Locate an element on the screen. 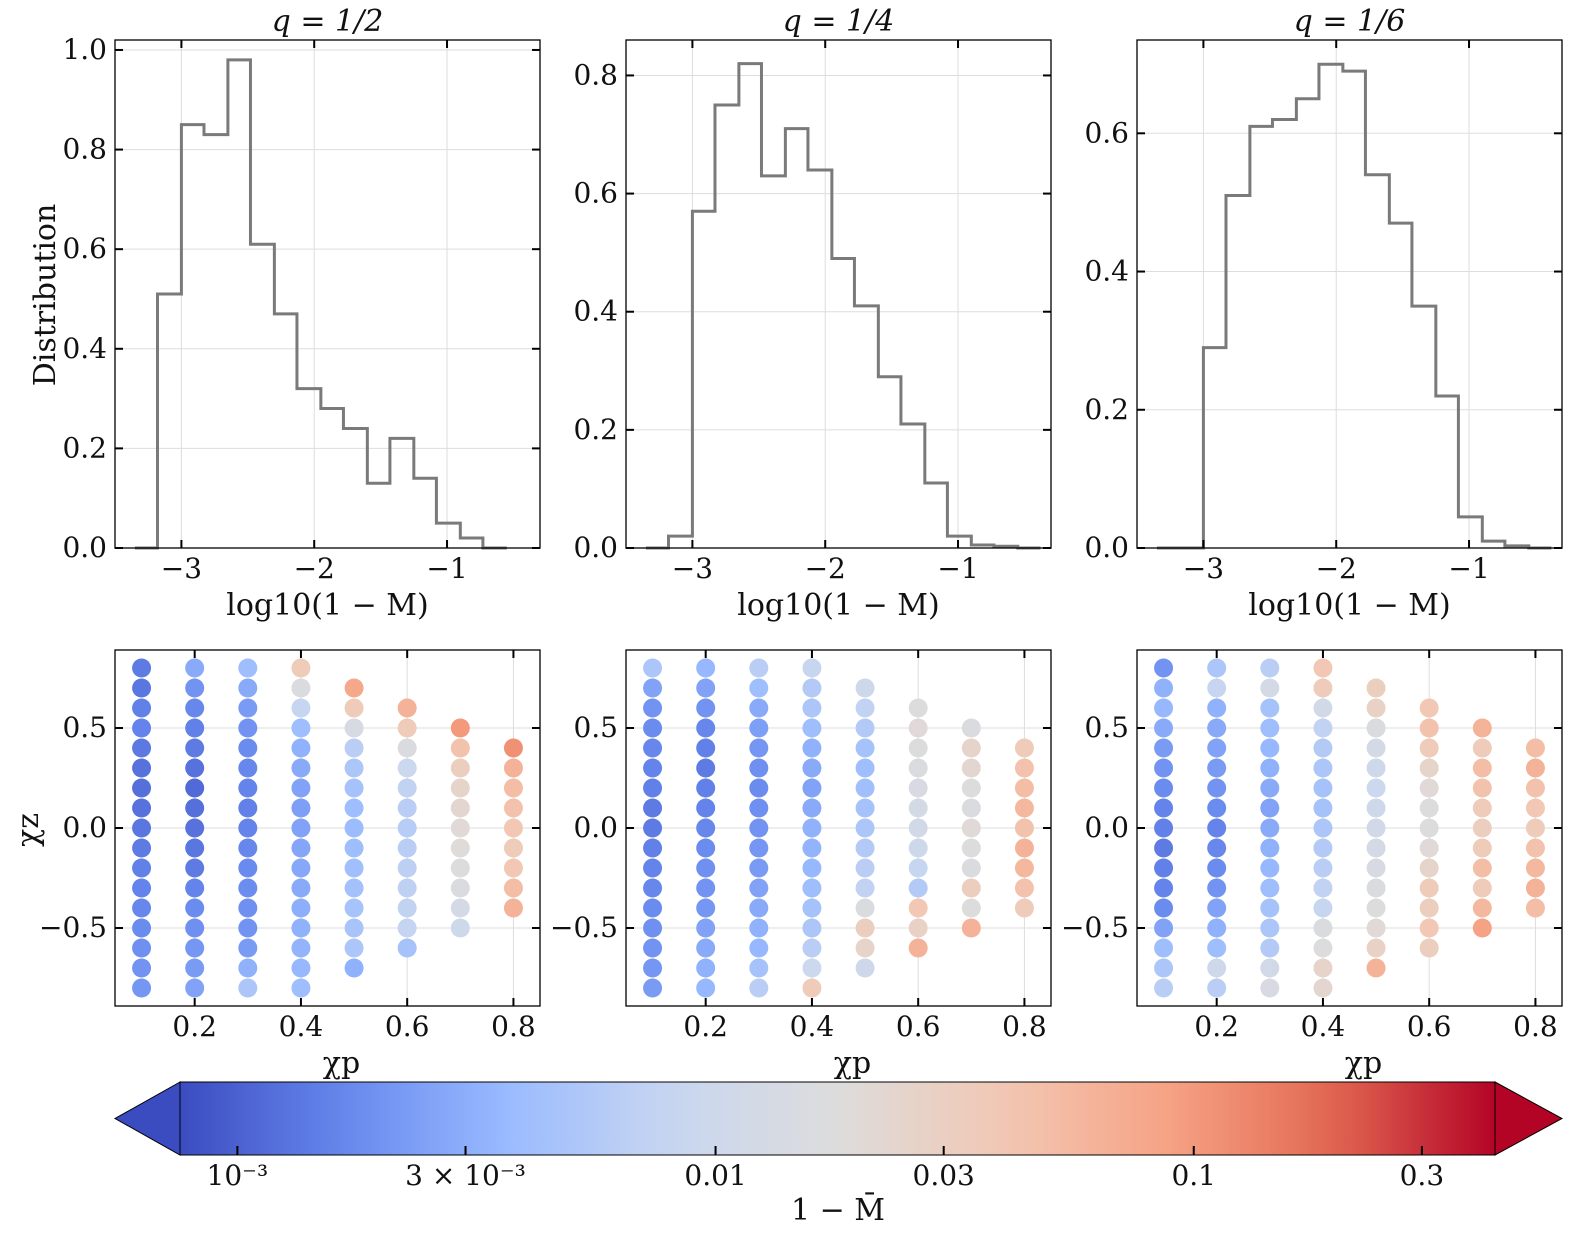  hist3-ytick-label: 0.2 is located at coordinates (1106, 409).